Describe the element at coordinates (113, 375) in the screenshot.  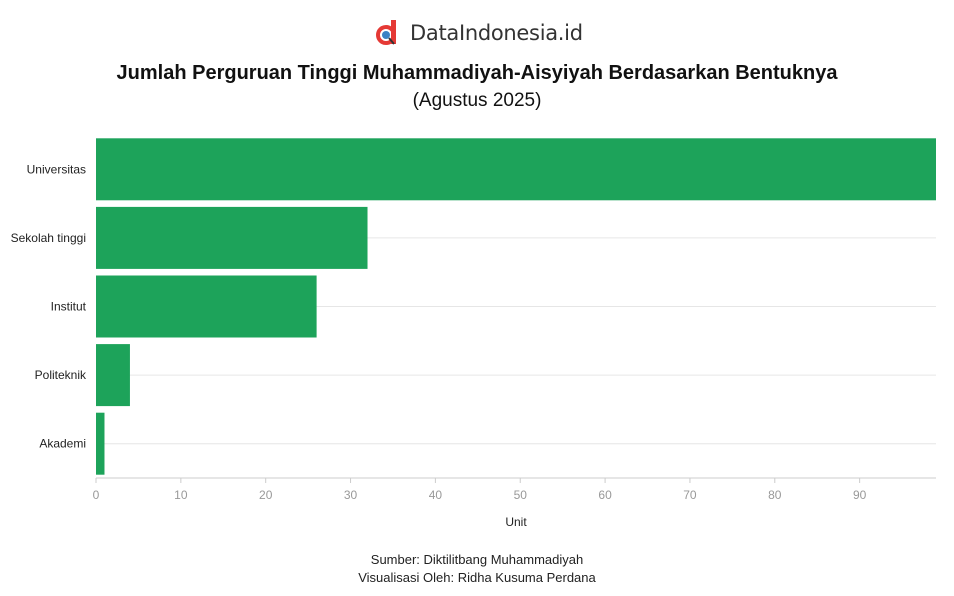
I see `bar-politeknik` at that location.